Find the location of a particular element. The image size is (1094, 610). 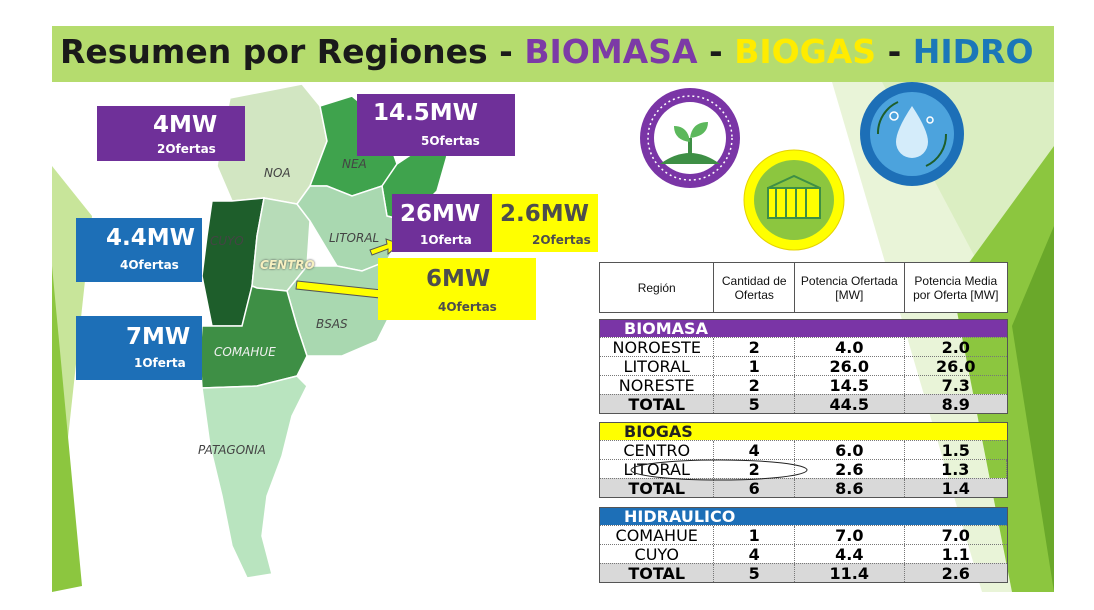

section-label-hidraulico: HIDRAULICO is located at coordinates (803, 516).